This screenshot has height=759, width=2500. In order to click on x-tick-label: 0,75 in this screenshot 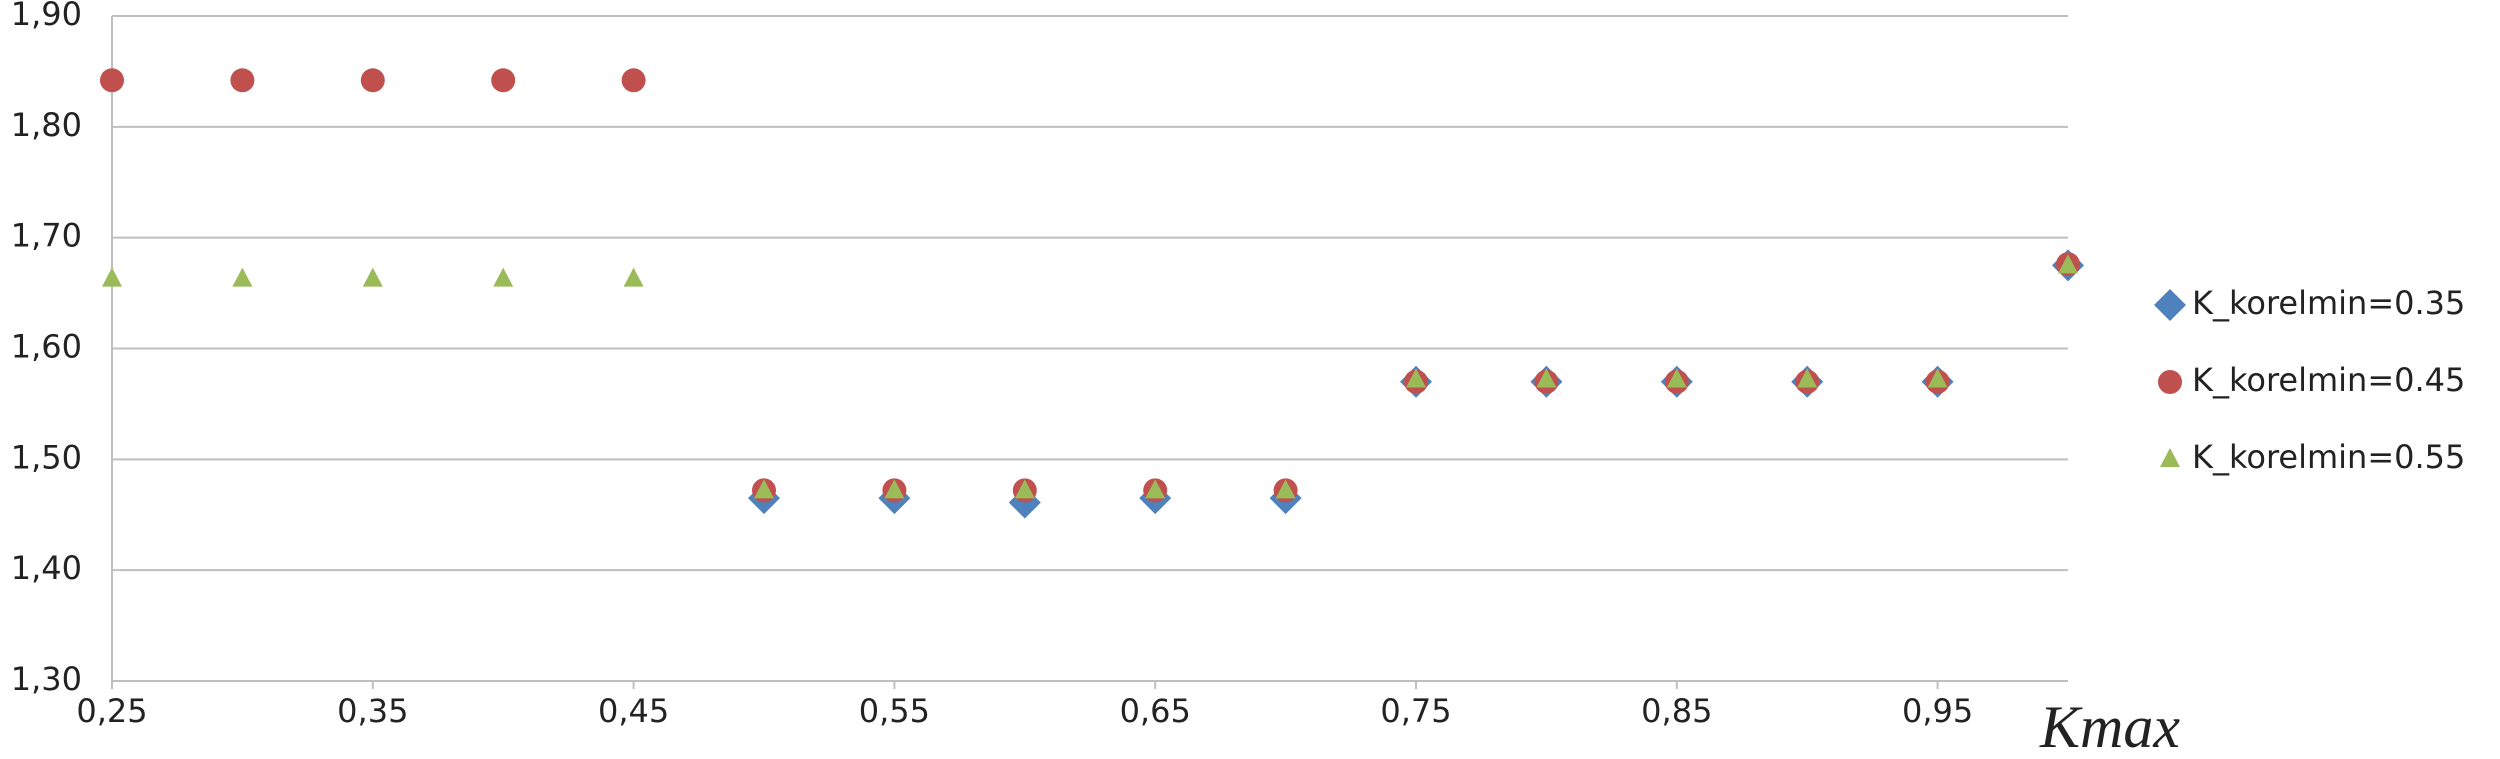, I will do `click(1415, 711)`.